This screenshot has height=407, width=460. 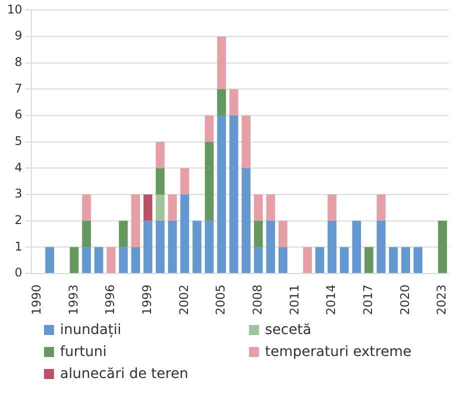 I want to click on legend-label: temperaturi extreme, so click(x=338, y=352).